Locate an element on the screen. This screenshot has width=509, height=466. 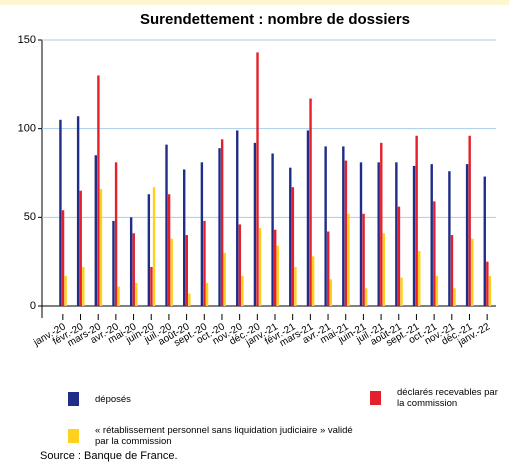
y-tick-label: 50 is located at coordinates (30, 217).